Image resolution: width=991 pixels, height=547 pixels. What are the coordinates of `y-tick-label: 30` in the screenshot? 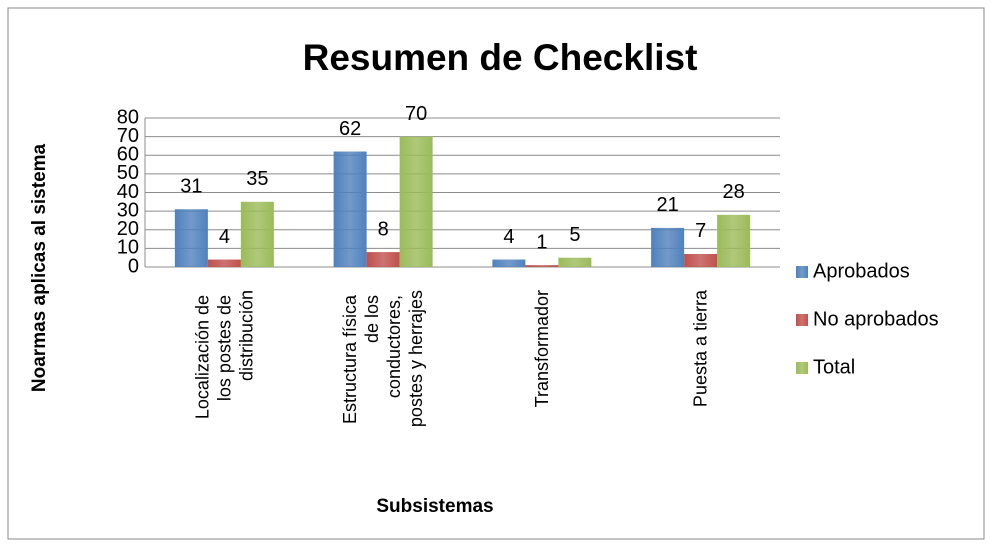 It's located at (128, 210).